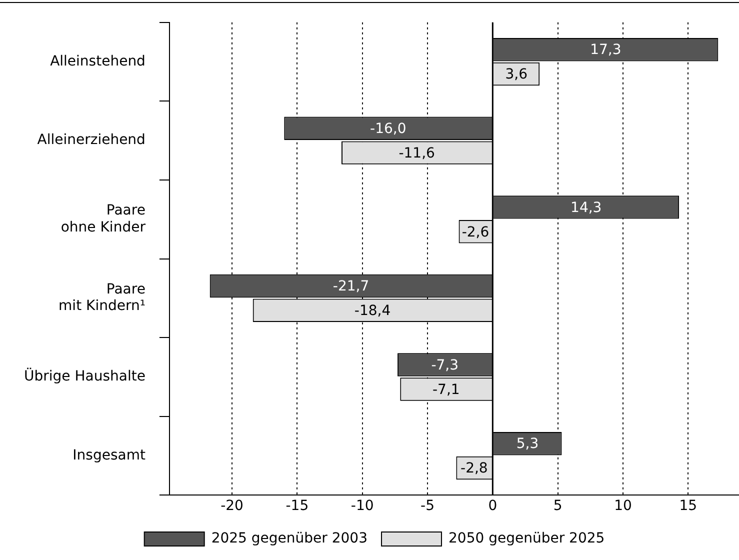 The width and height of the screenshot is (739, 560). Describe the element at coordinates (388, 129) in the screenshot. I see `data-label: -16,0` at that location.